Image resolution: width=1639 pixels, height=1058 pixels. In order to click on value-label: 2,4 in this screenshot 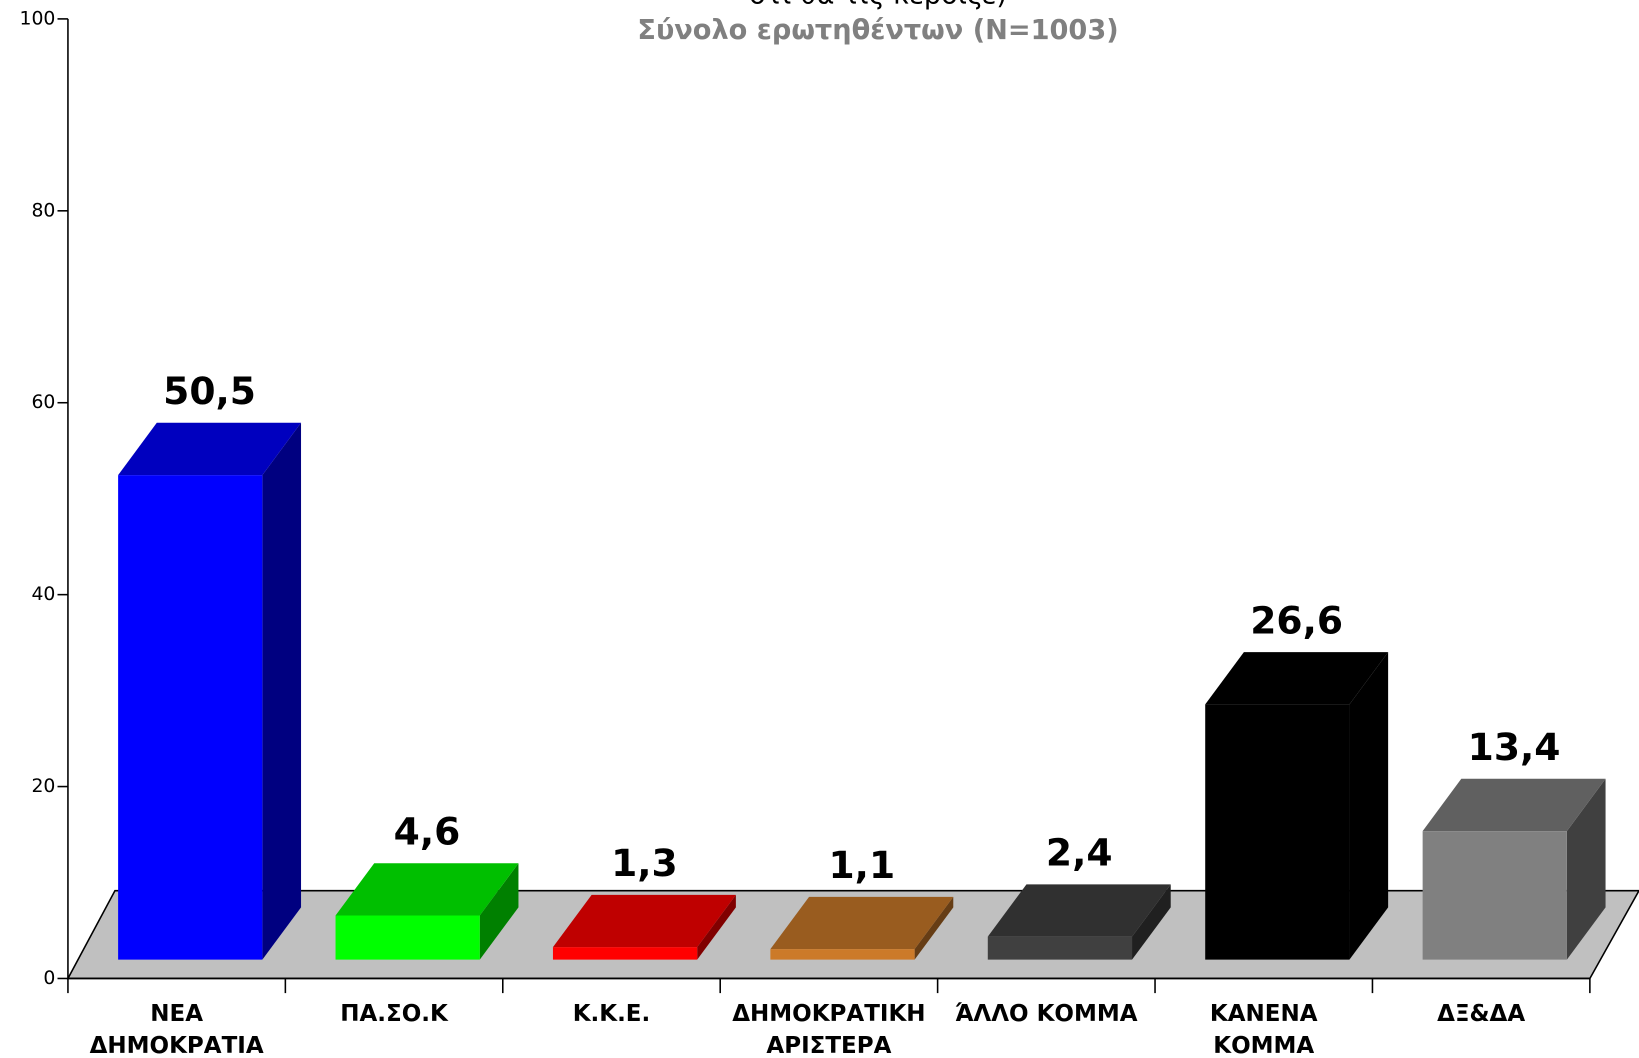, I will do `click(1079, 853)`.